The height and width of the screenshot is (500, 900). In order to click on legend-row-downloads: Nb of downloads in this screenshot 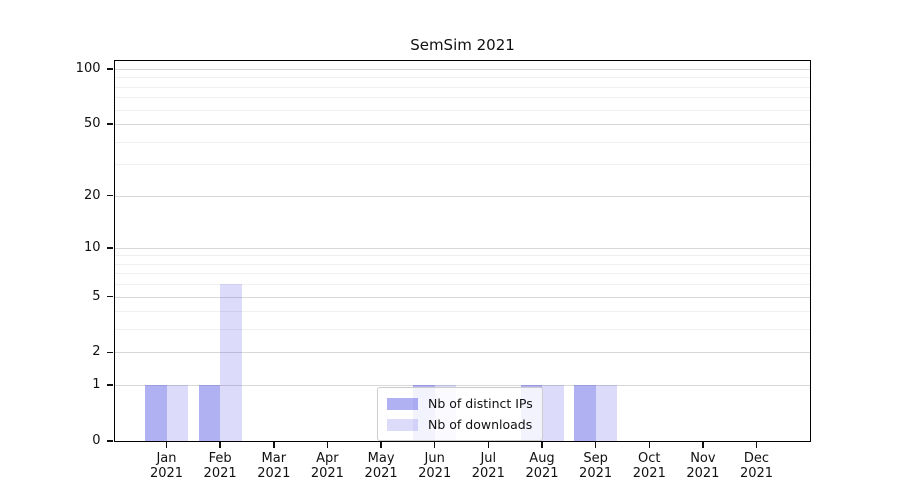, I will do `click(460, 424)`.